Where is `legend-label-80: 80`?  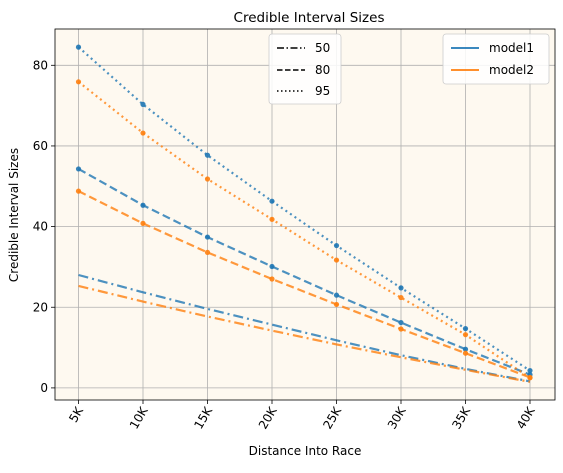
legend-label-80: 80 is located at coordinates (322, 70).